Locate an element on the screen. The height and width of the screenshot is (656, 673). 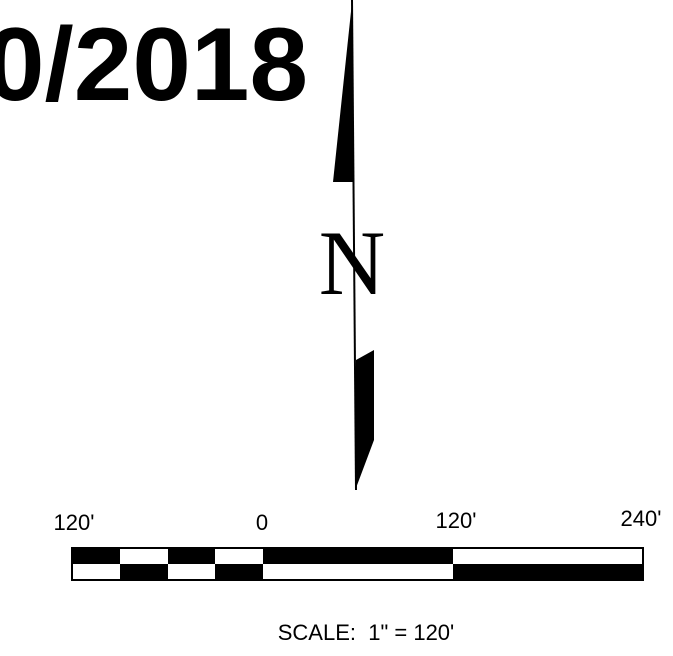
scale-label: 240' is located at coordinates (641, 518).